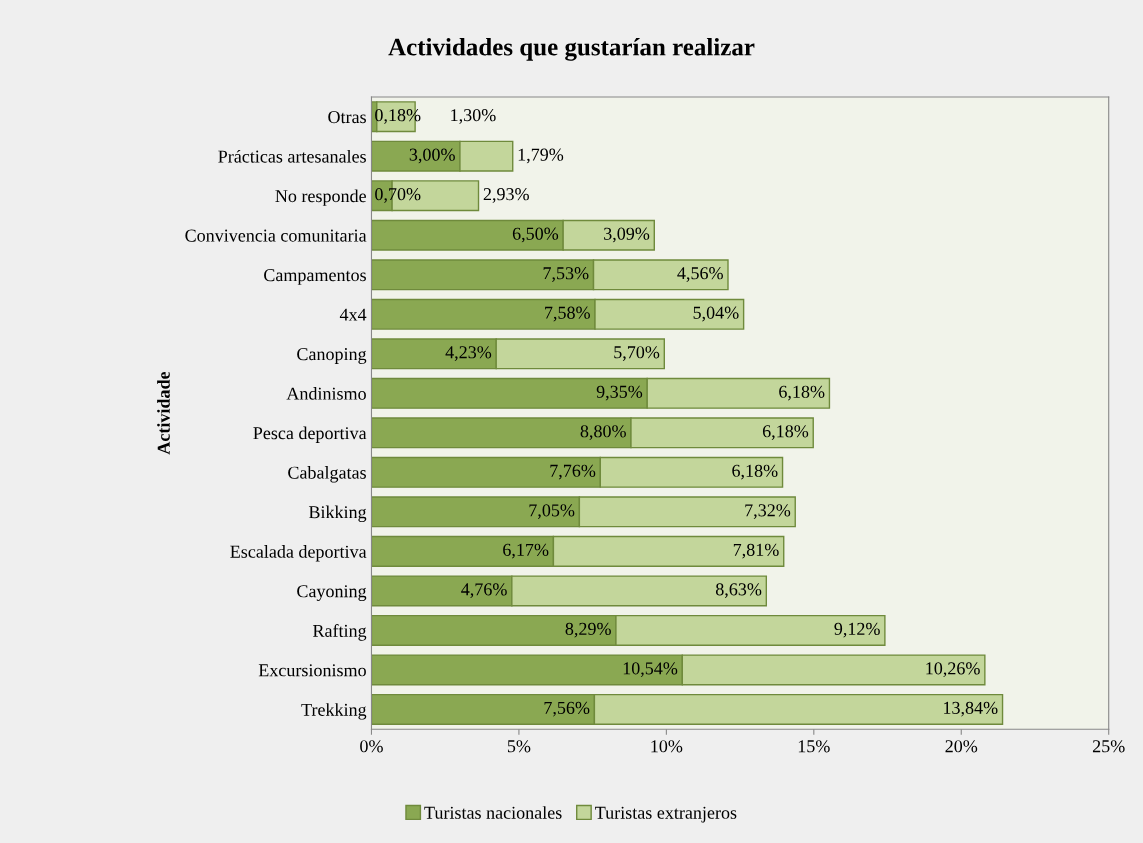  What do you see at coordinates (339, 632) in the screenshot?
I see `y-tick-label: Rafting` at bounding box center [339, 632].